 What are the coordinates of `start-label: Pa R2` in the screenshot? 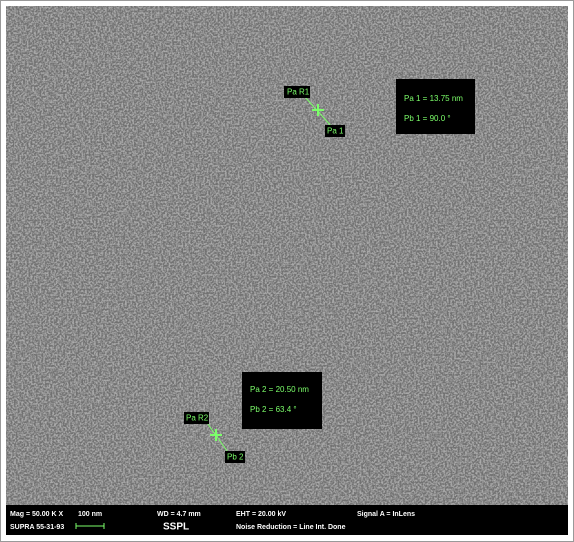 It's located at (197, 418).